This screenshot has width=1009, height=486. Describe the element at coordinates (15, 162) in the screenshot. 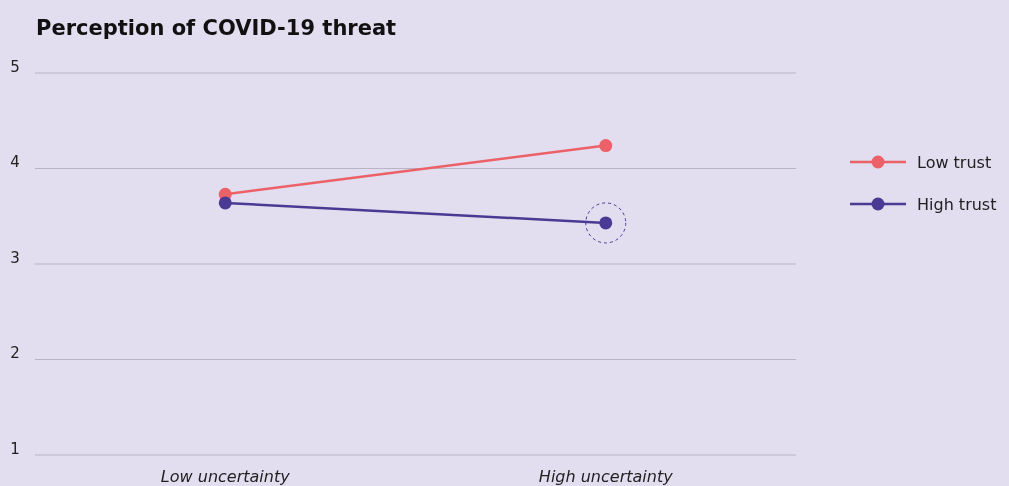

I see `y-tick-label: 4` at that location.